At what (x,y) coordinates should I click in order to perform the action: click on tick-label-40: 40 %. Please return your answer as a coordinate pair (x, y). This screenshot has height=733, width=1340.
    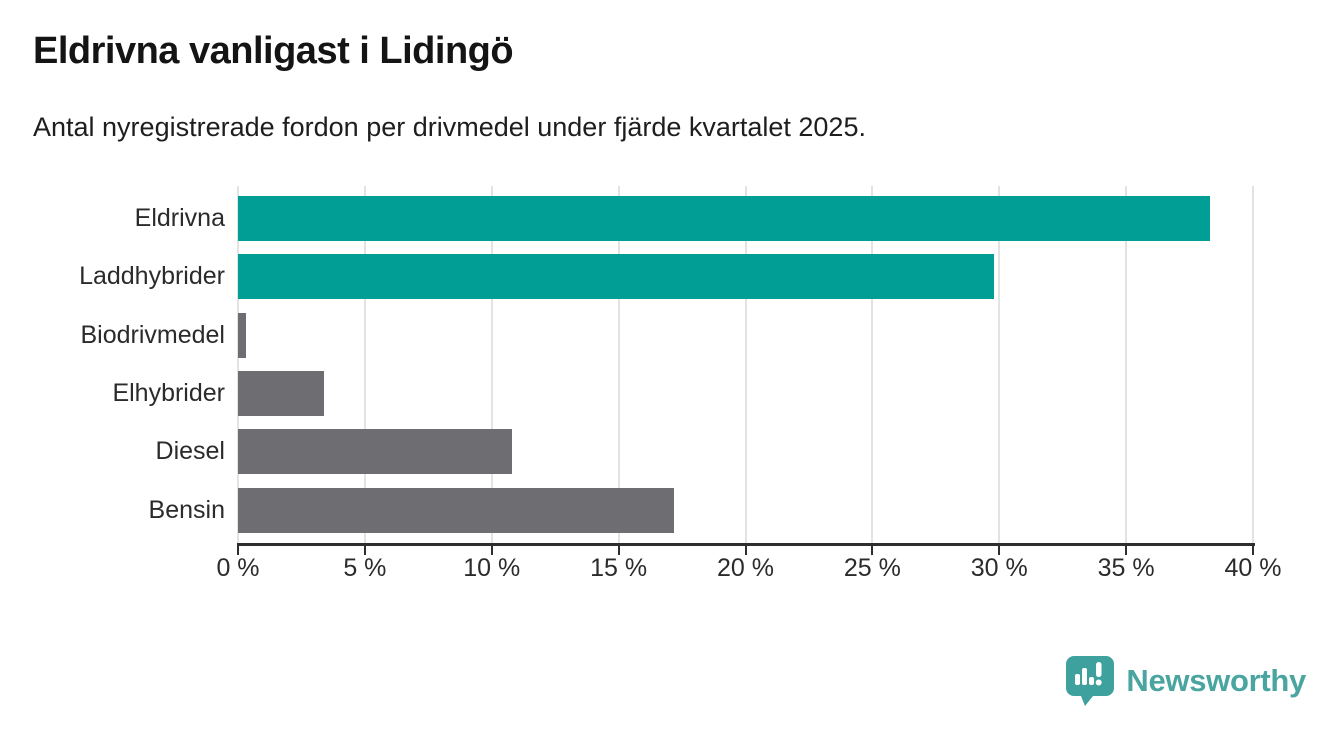
    Looking at the image, I should click on (1253, 568).